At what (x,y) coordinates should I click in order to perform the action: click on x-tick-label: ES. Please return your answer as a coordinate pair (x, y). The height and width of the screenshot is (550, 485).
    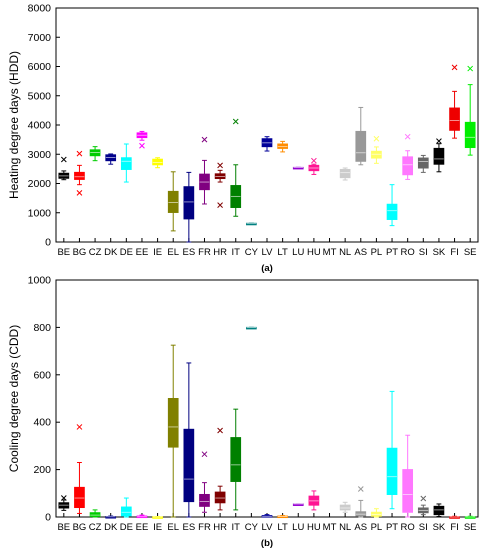
    Looking at the image, I should click on (189, 527).